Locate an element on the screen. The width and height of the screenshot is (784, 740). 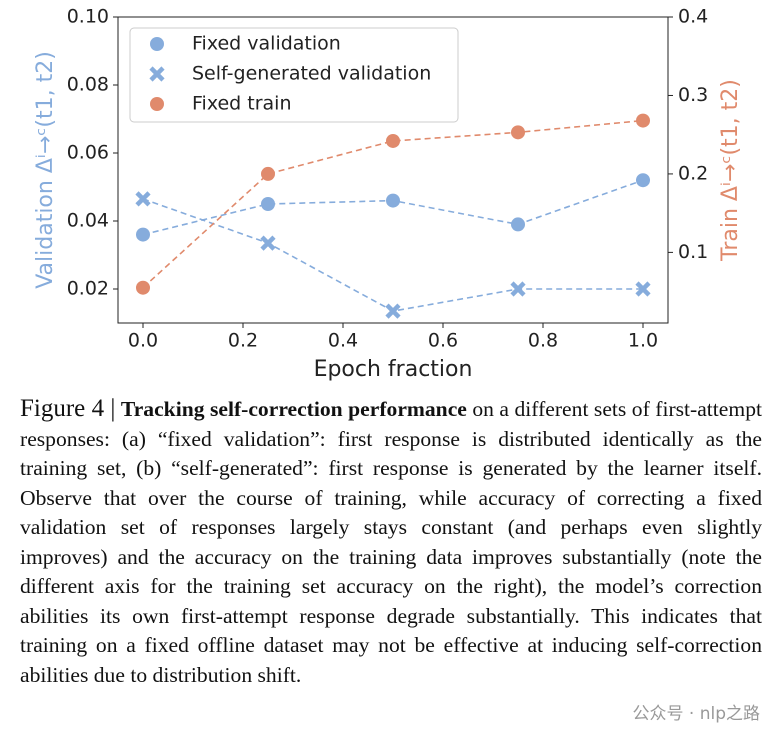
y-tick-label: 0.02 is located at coordinates (88, 289).